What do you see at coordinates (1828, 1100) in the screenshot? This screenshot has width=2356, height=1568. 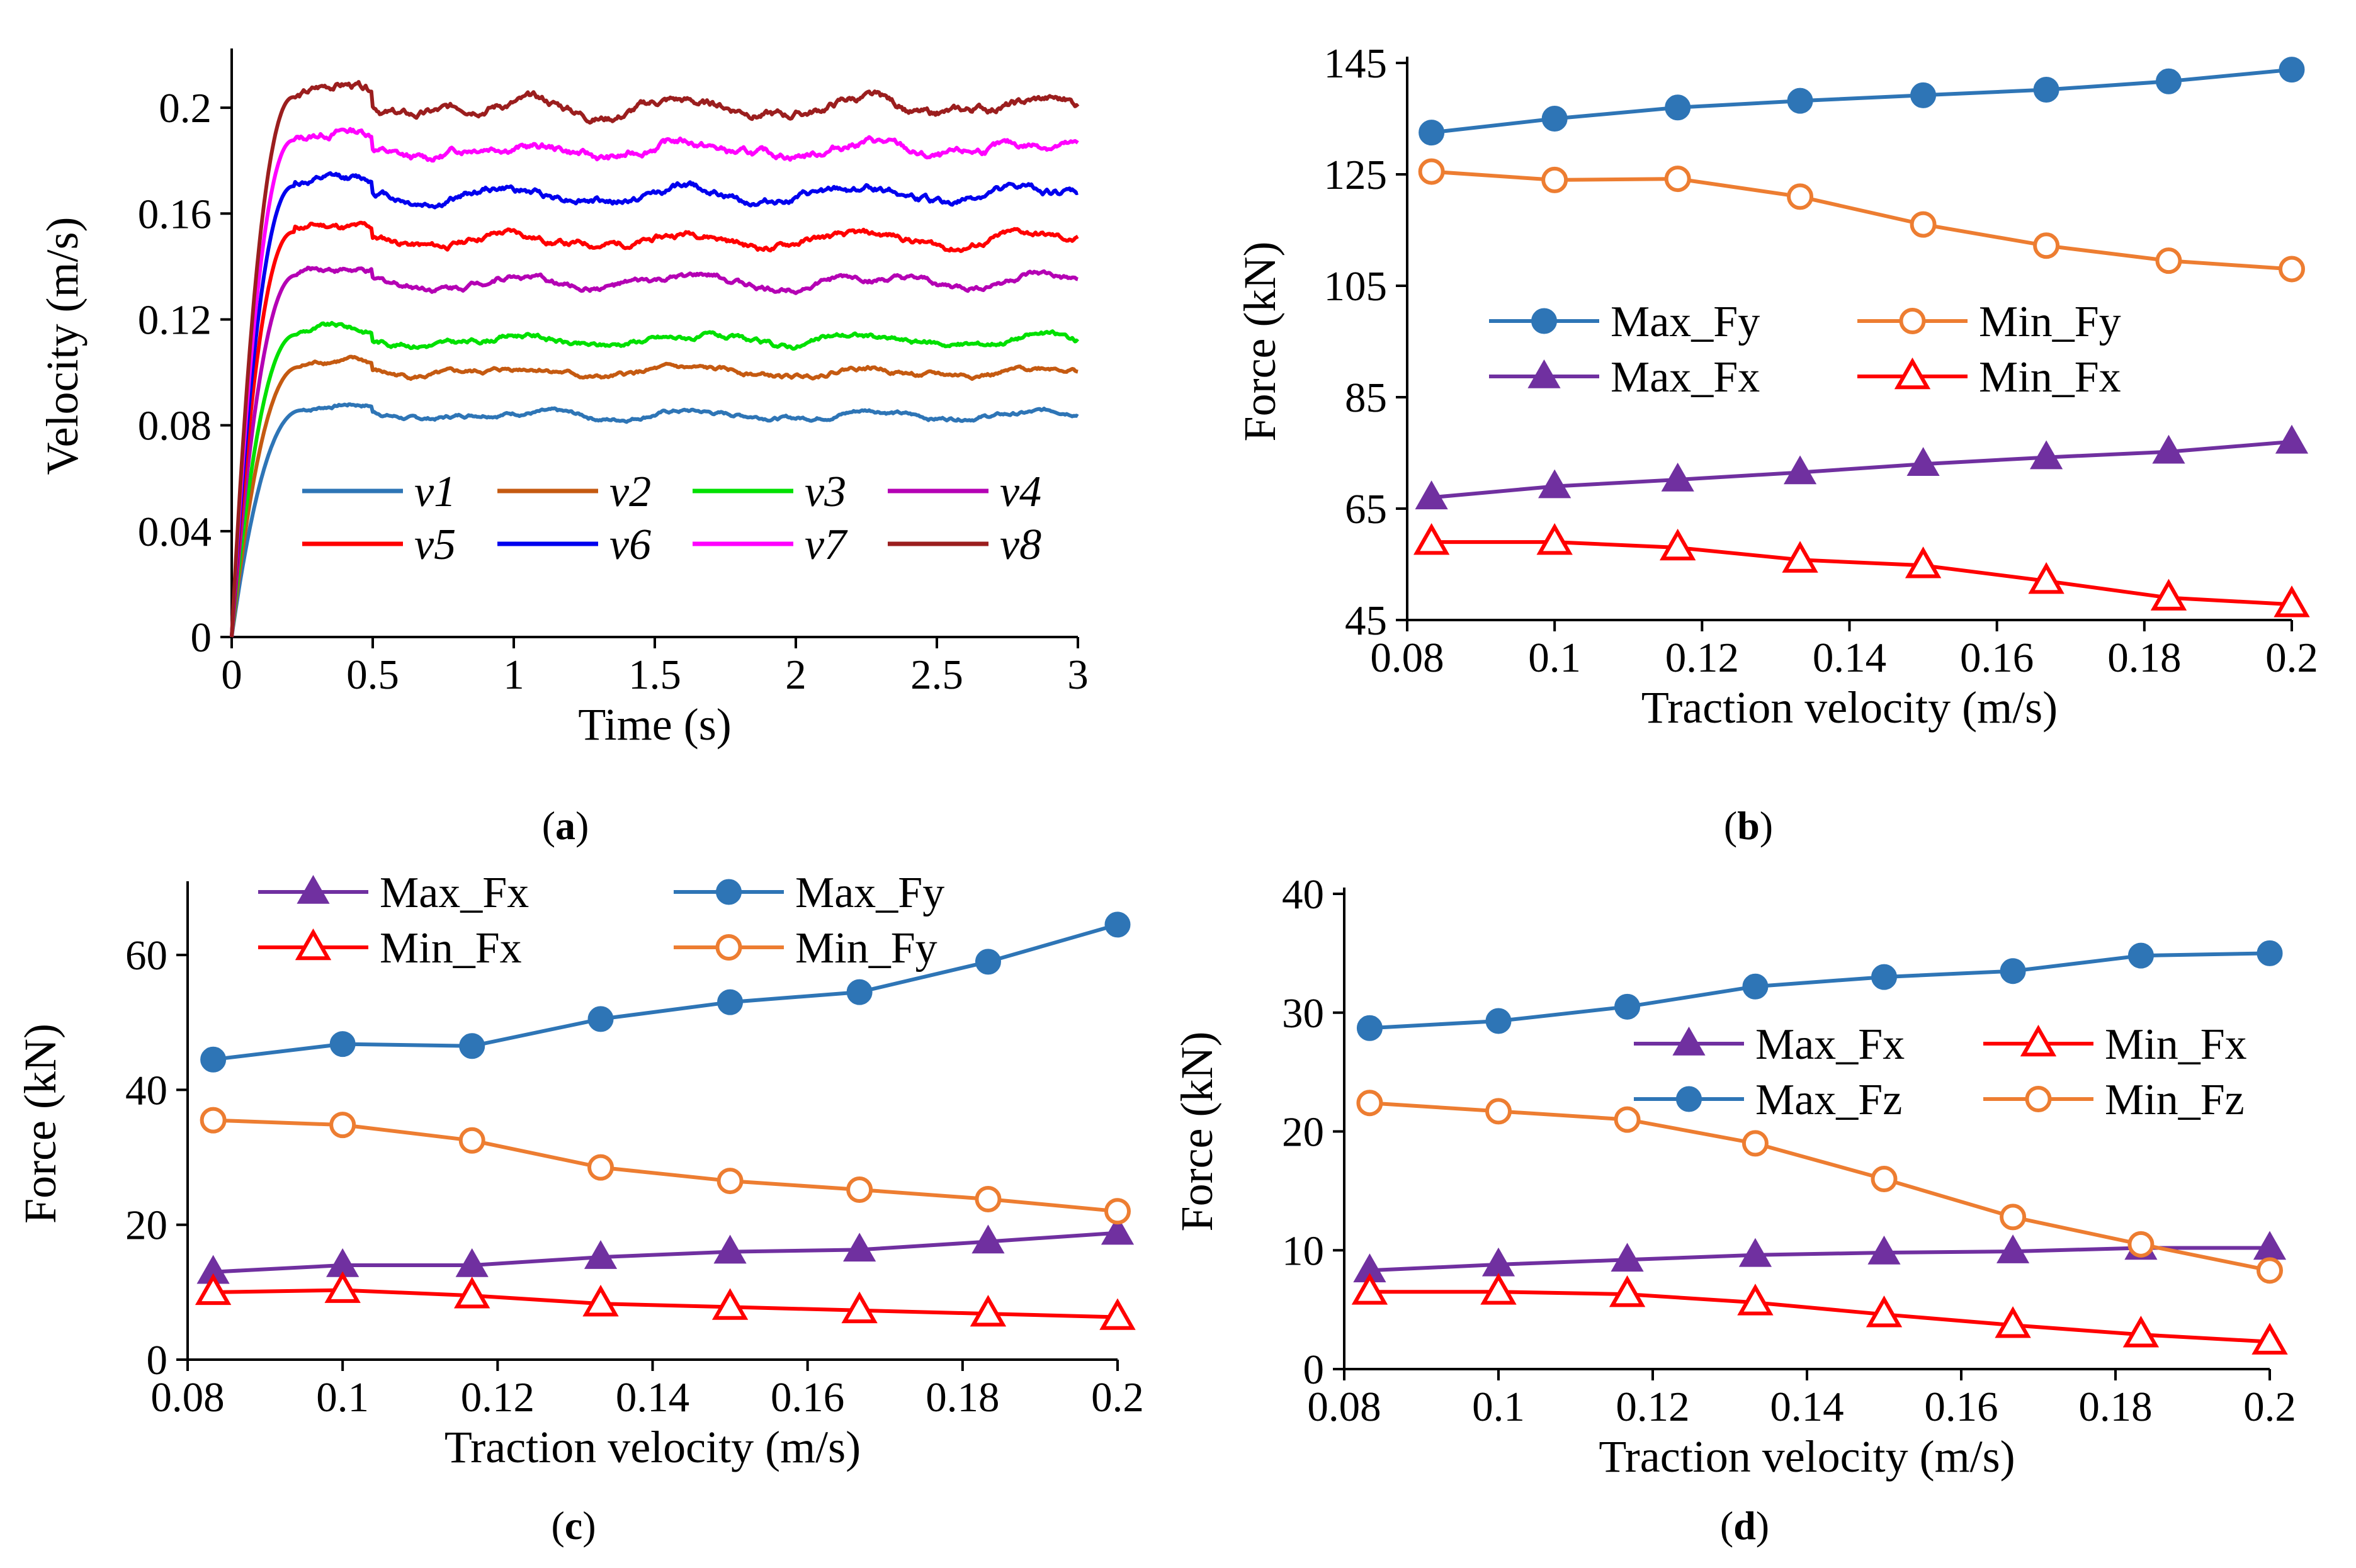 I see `legend-label: Max_Fz` at bounding box center [1828, 1100].